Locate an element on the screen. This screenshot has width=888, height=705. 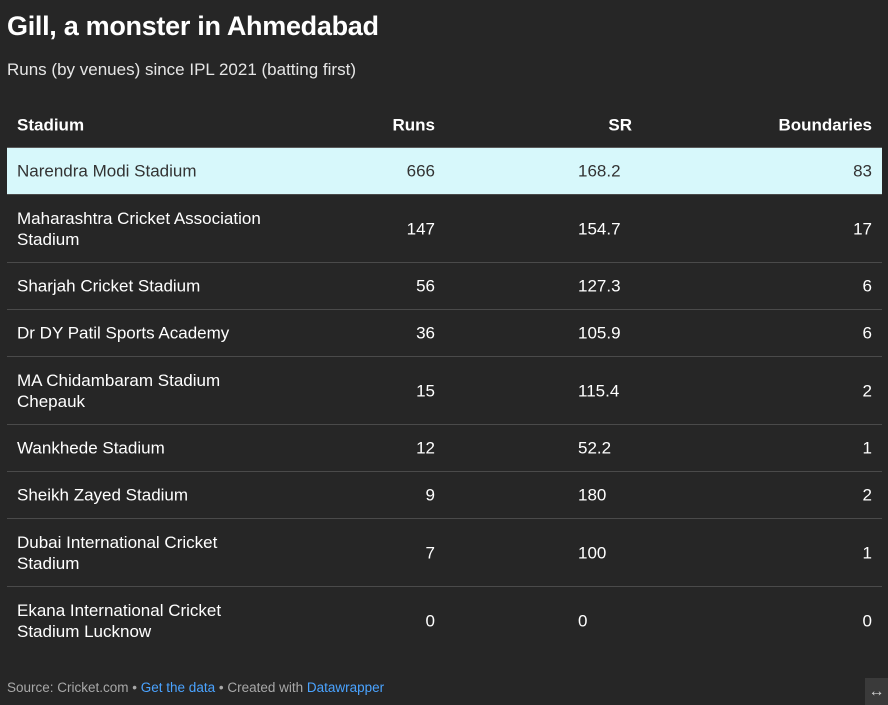
table-row: Dr DY Patil Sports Academy 36 105.9 6 is located at coordinates (444, 333).